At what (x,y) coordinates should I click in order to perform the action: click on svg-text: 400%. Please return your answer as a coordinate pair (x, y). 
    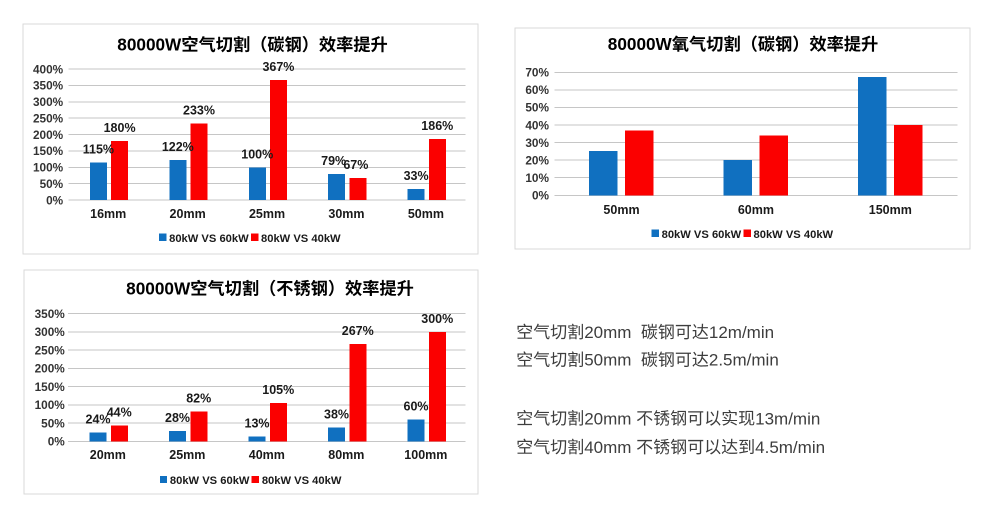
    Looking at the image, I should click on (48, 69).